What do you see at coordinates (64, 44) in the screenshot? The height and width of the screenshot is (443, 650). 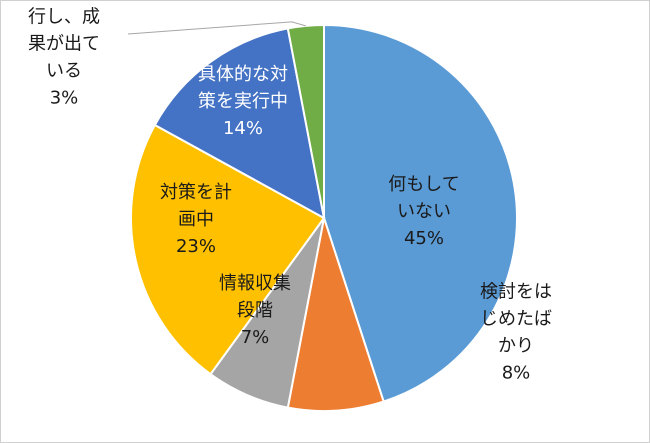 I see `slice-label-text: 果が出て` at bounding box center [64, 44].